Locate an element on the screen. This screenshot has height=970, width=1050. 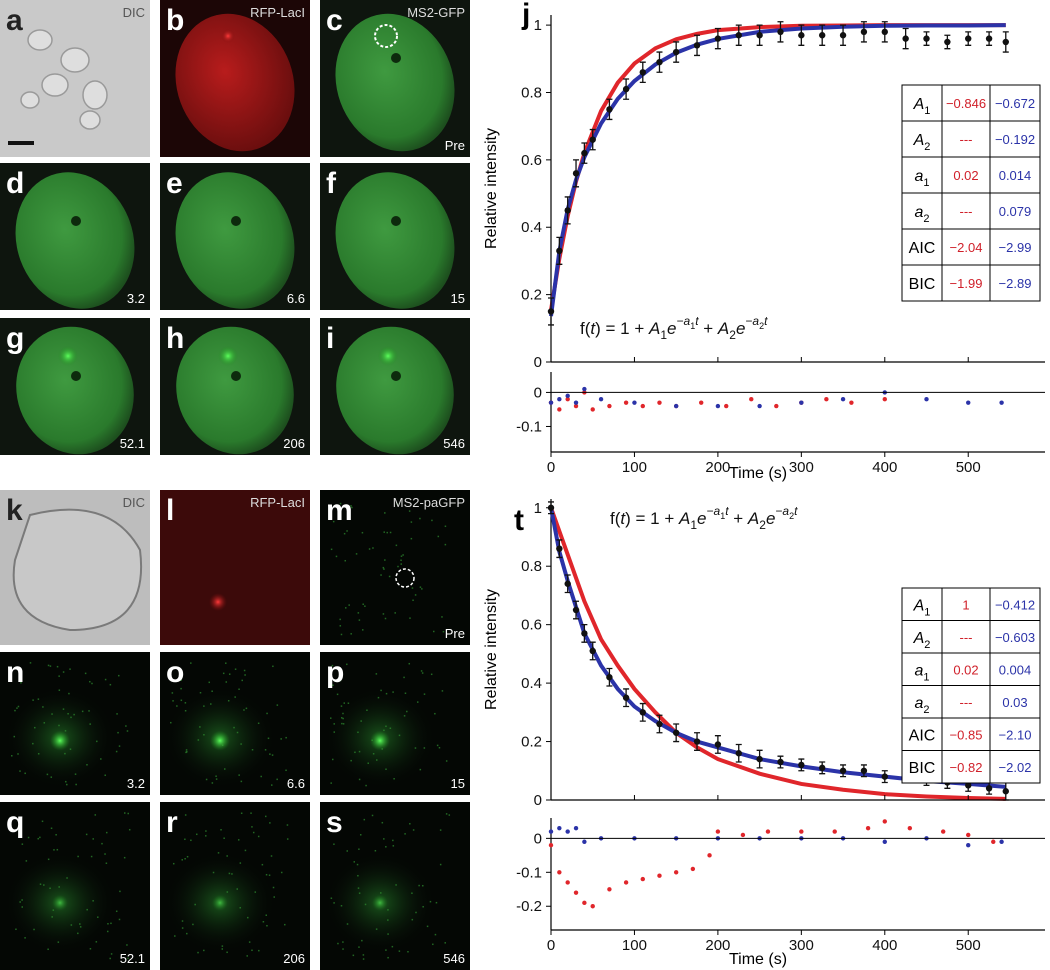
time-label: 546 is located at coordinates (454, 958).